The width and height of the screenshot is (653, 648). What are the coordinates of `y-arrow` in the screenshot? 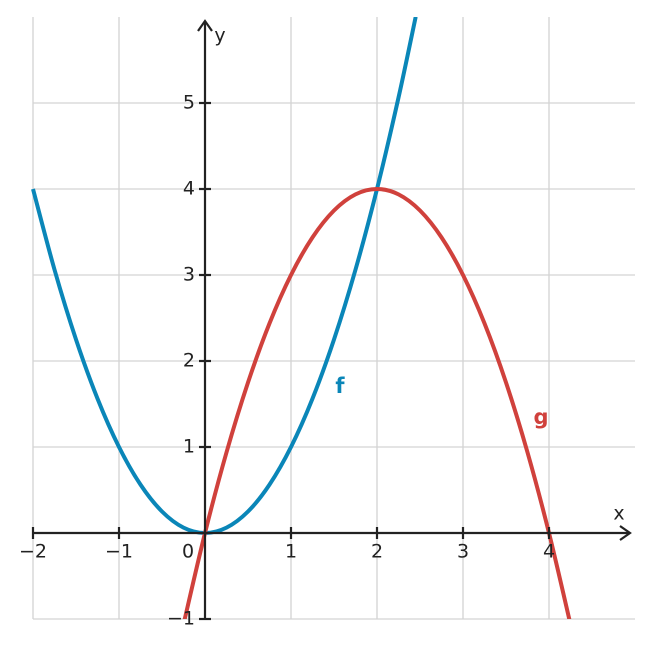 It's located at (205, 25).